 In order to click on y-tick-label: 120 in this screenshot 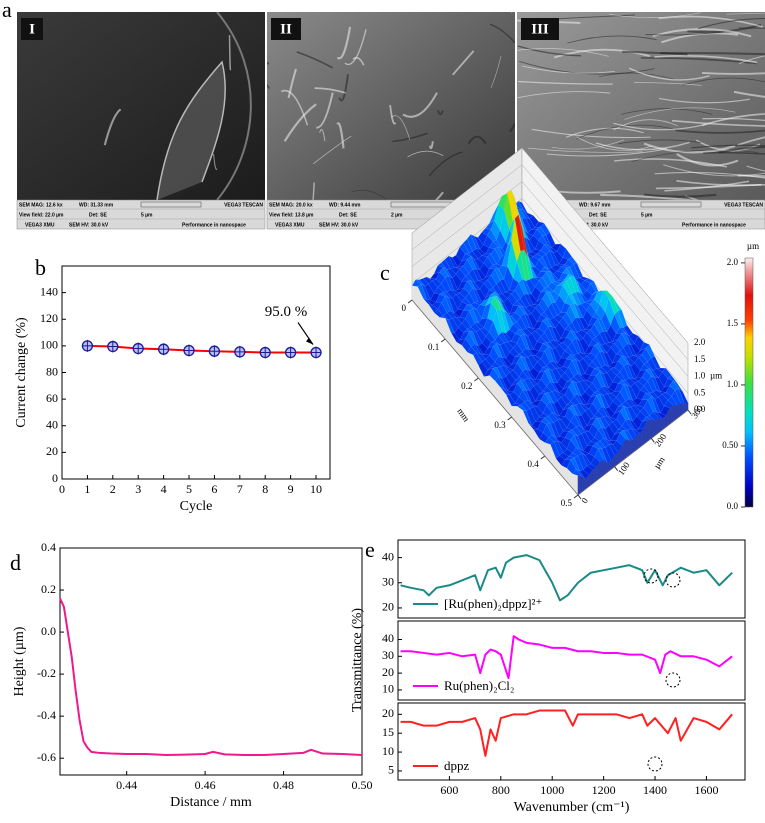, I will do `click(49, 318)`.